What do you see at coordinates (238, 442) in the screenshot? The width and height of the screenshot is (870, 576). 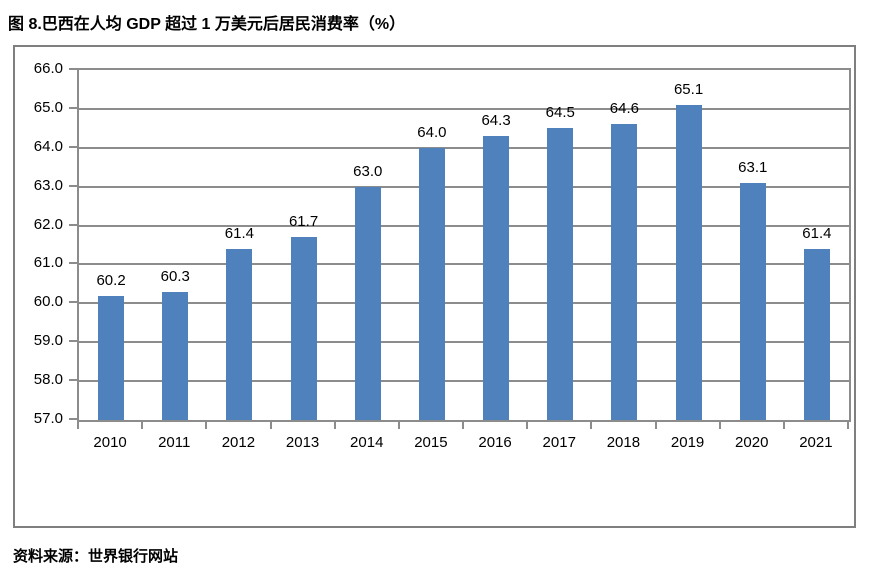 I see `x-axis-label: 2012` at bounding box center [238, 442].